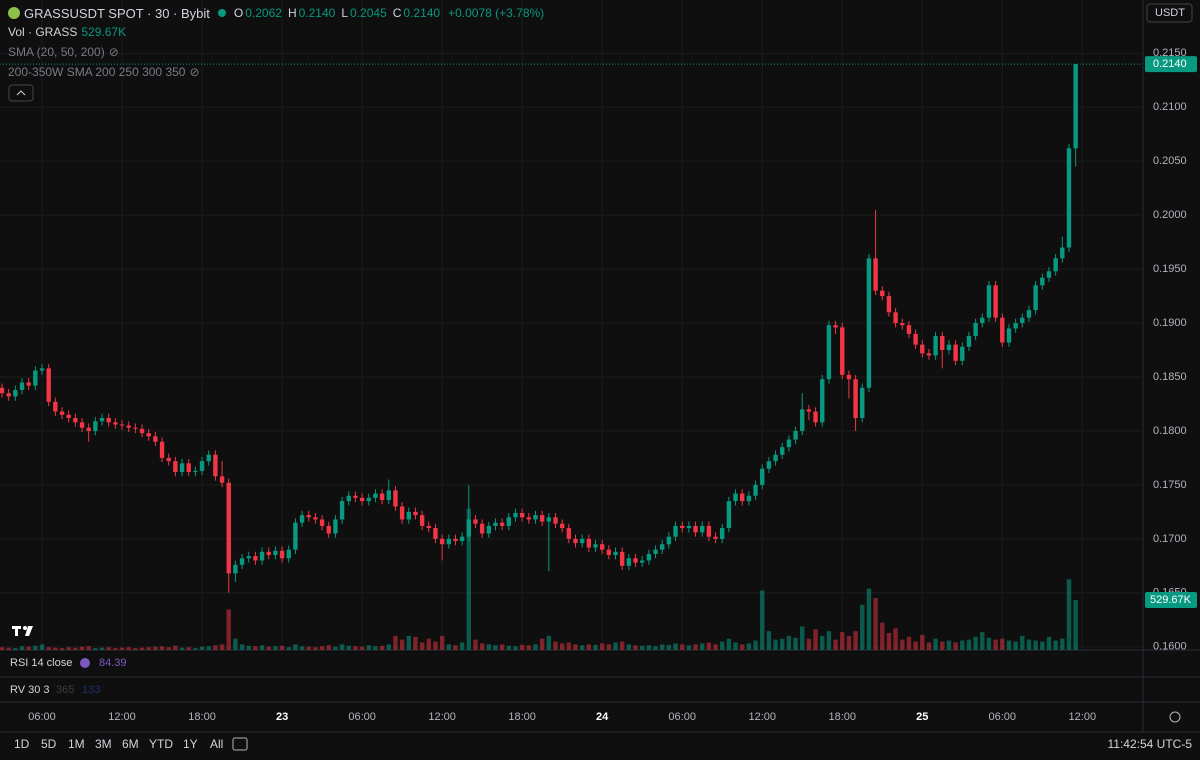  I want to click on range-button: 3M, so click(103, 744).